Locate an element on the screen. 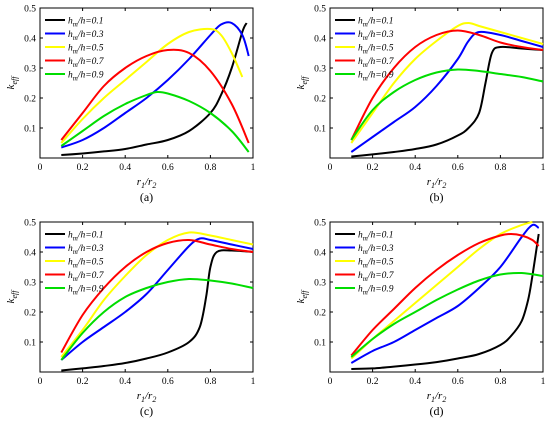  panel-label: (d) is located at coordinates (437, 411).